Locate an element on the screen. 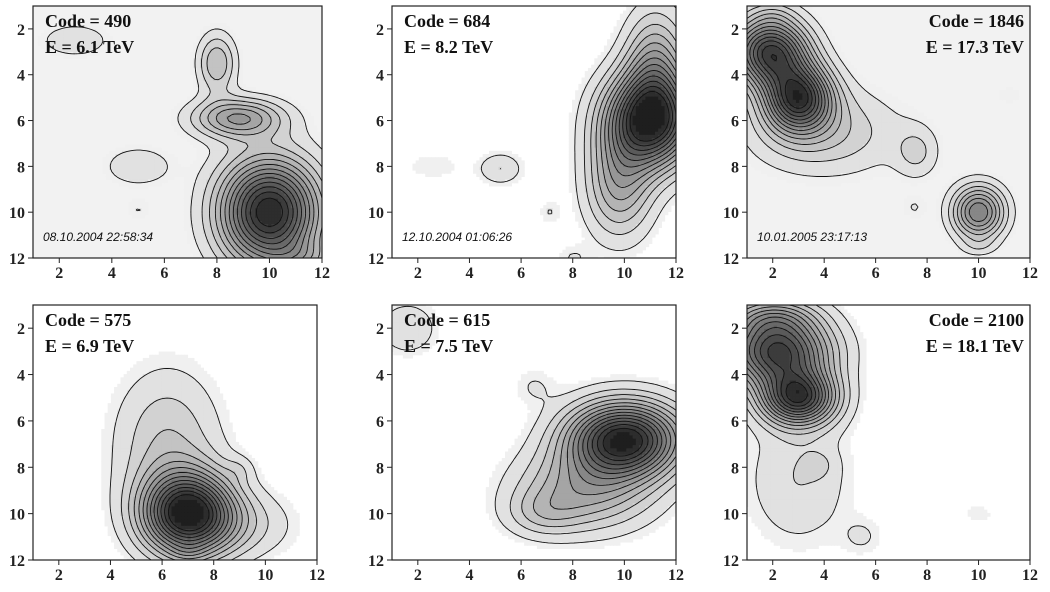 Image resolution: width=1050 pixels, height=592 pixels. density-fill is located at coordinates (200, 455).